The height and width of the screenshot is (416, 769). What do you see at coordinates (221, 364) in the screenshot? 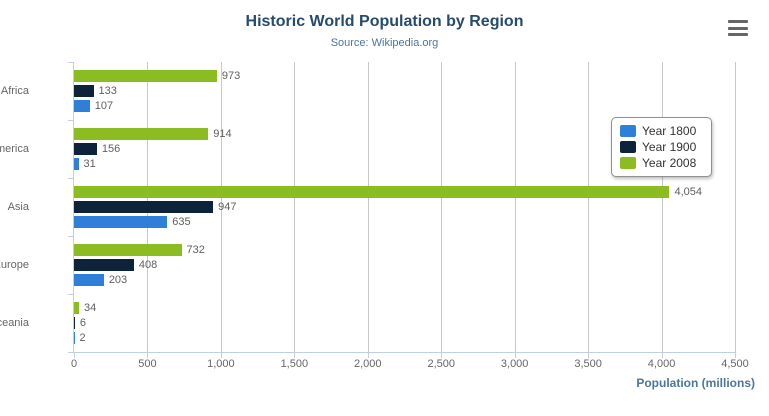
I see `x-tick-label: 1,000` at bounding box center [221, 364].